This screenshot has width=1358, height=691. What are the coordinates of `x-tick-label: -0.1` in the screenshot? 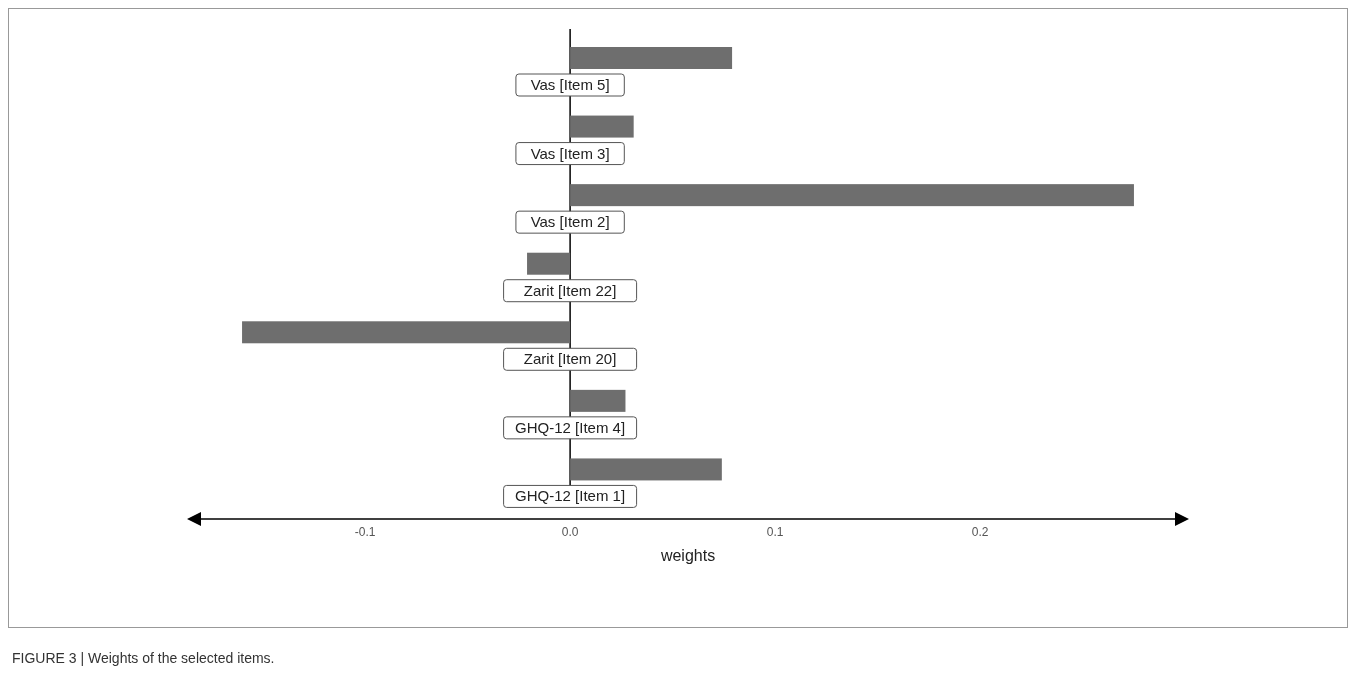 It's located at (365, 531).